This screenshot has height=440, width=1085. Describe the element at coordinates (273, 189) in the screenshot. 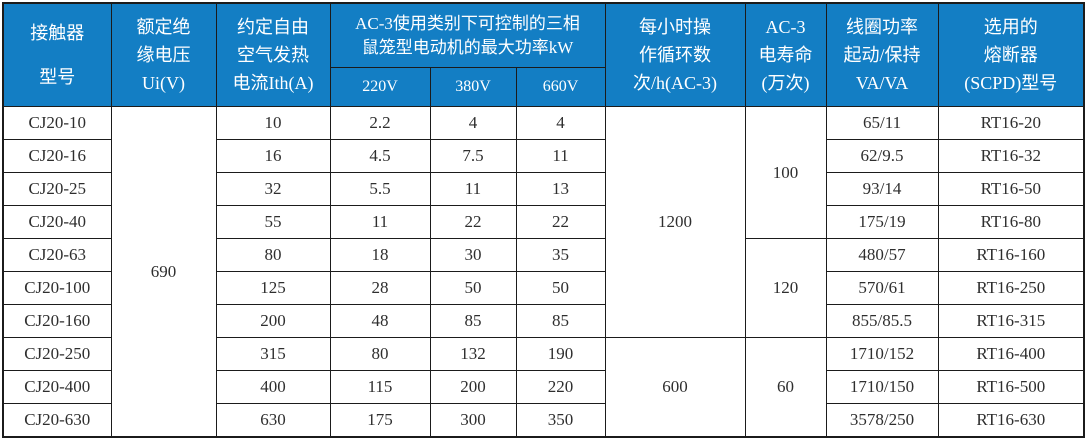

I see `cell-thermal-current: 32` at that location.